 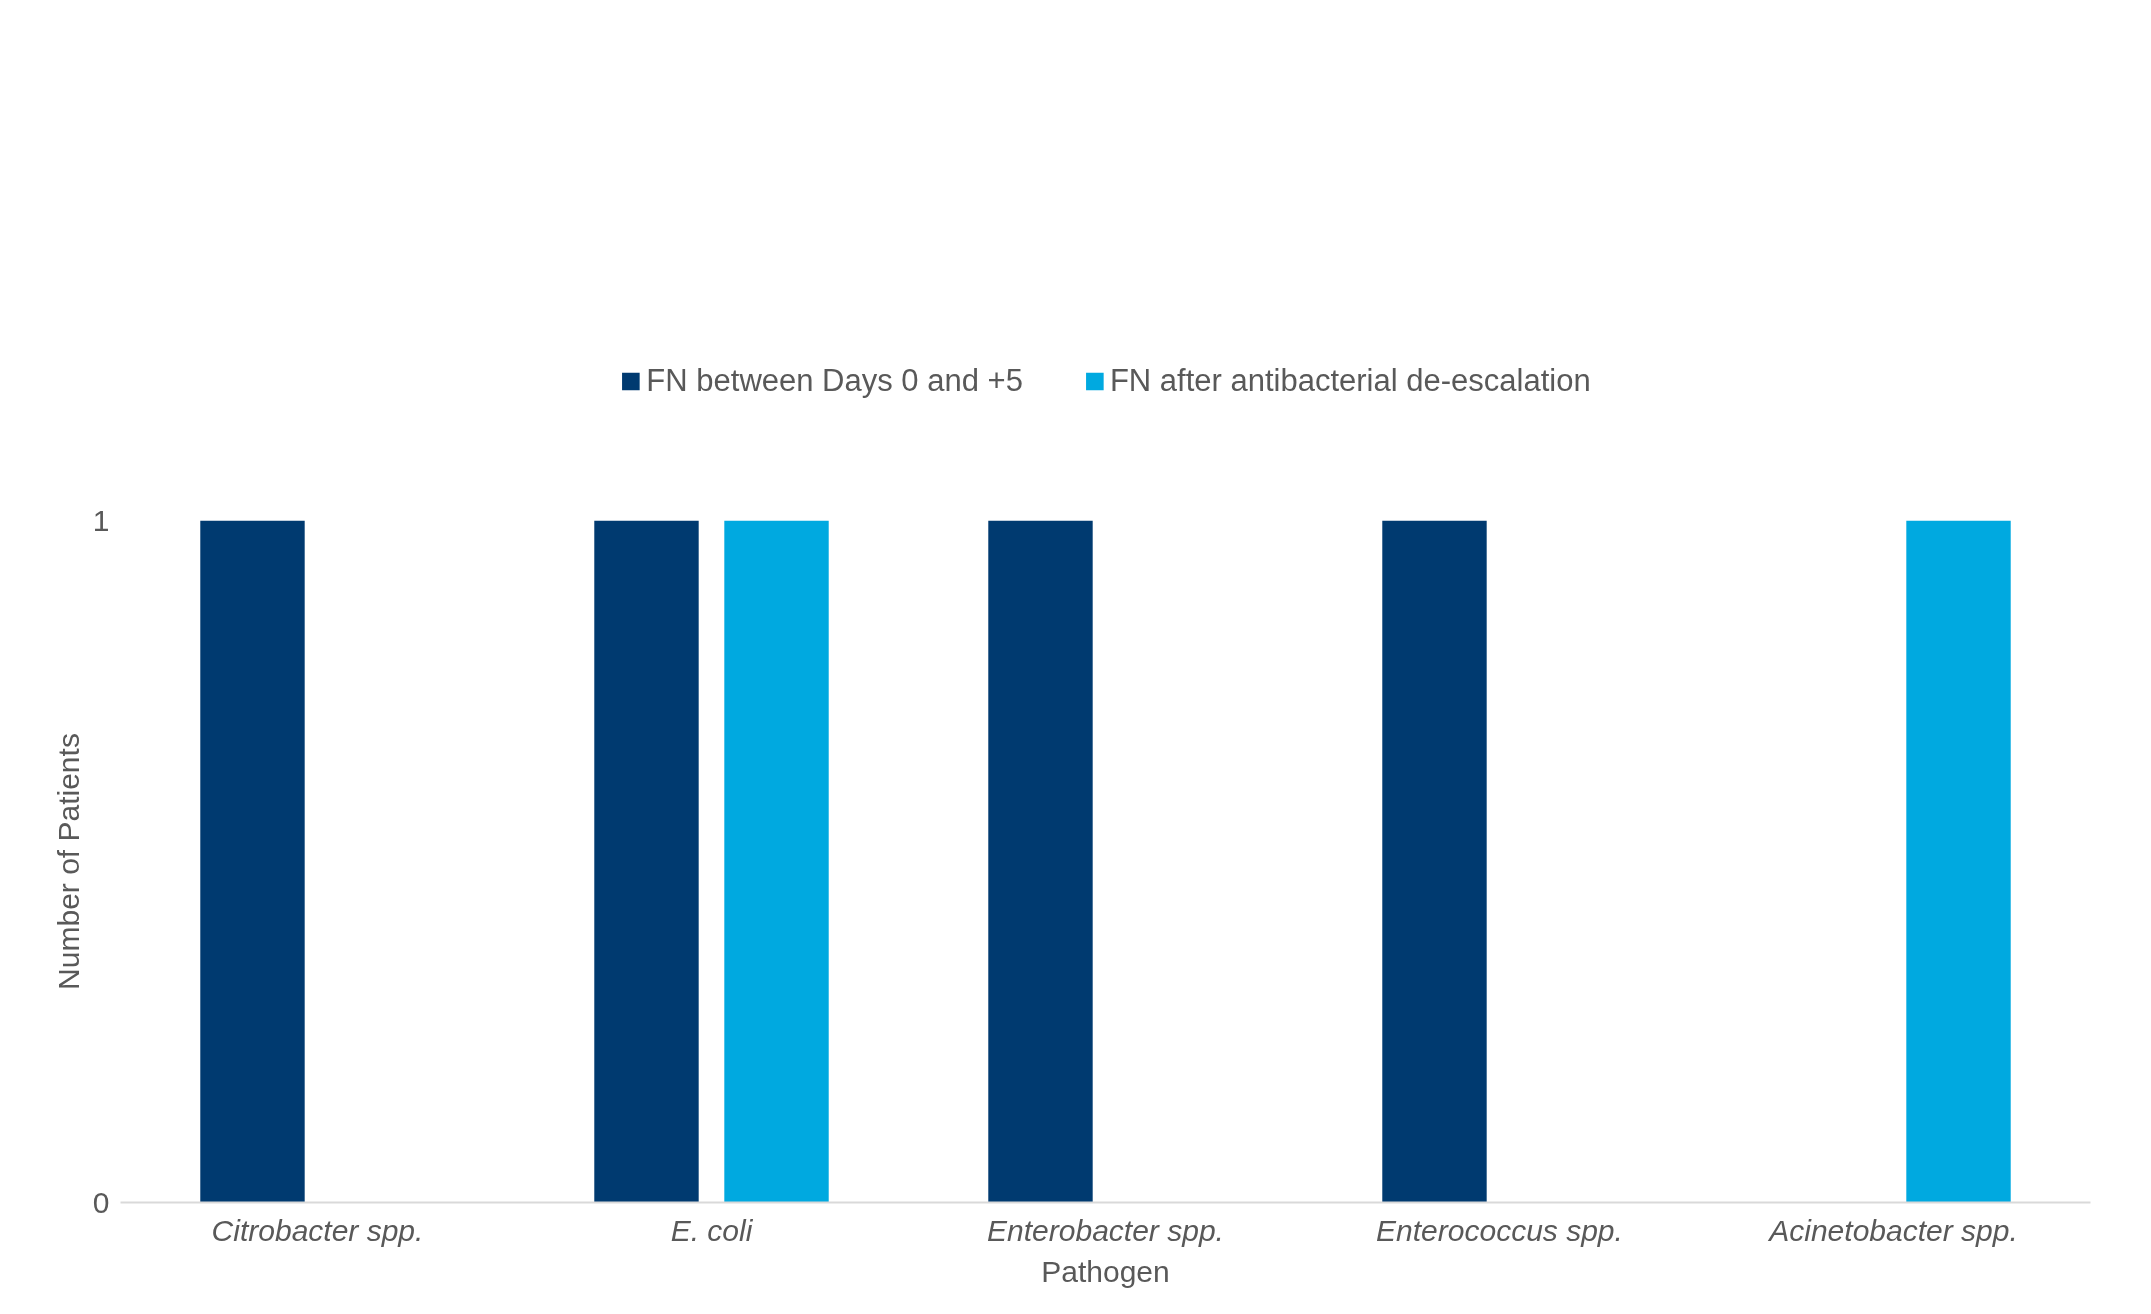 I want to click on x-tick-label: Enterobacter spp., so click(x=1105, y=1230).